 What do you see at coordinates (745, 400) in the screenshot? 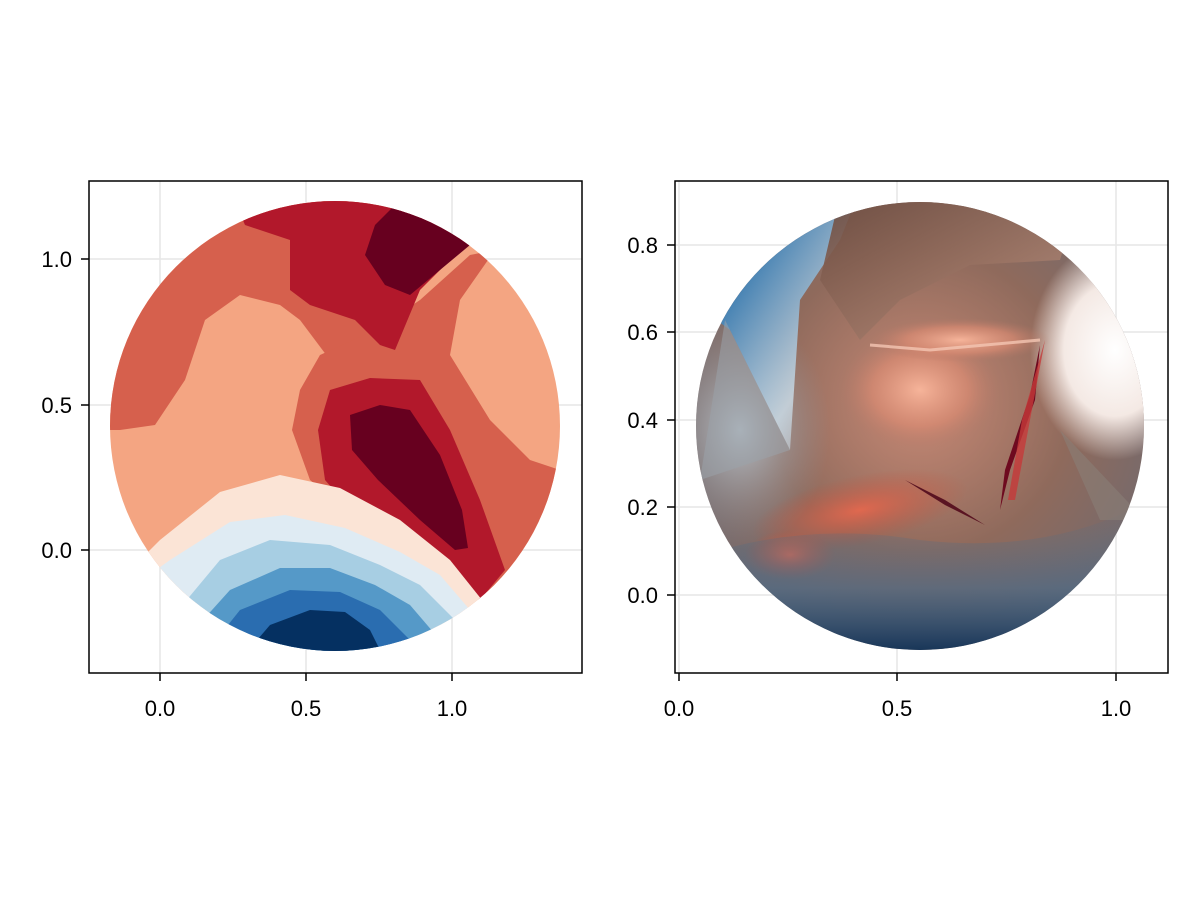
I see `heatmap-grey-wedge-left` at bounding box center [745, 400].